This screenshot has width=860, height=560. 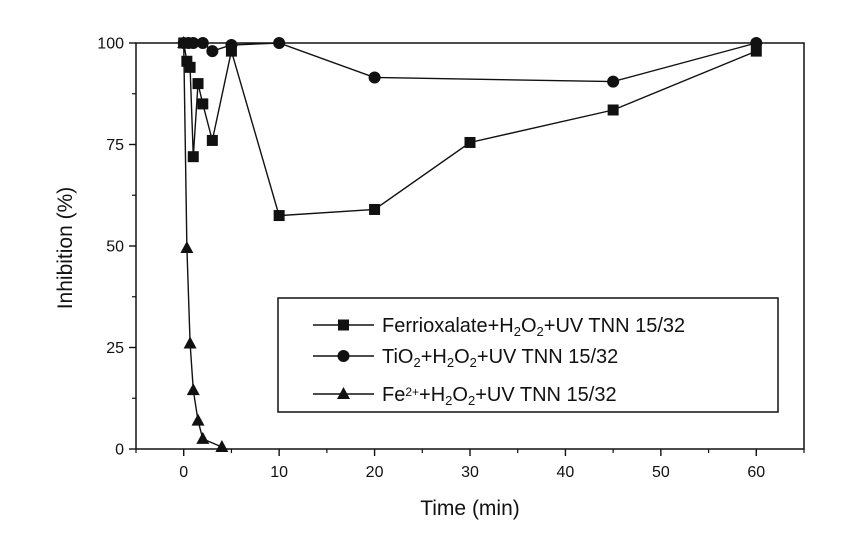 I want to click on y-tick-label: 50, so click(x=115, y=247).